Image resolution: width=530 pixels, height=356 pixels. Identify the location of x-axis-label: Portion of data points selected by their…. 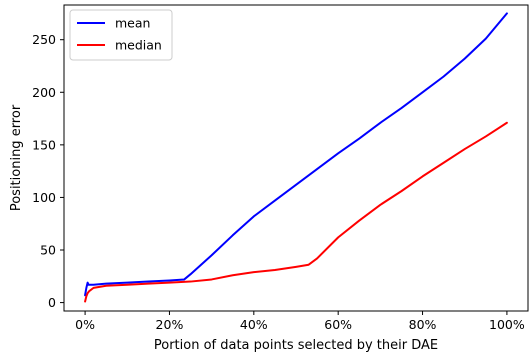
(296, 345).